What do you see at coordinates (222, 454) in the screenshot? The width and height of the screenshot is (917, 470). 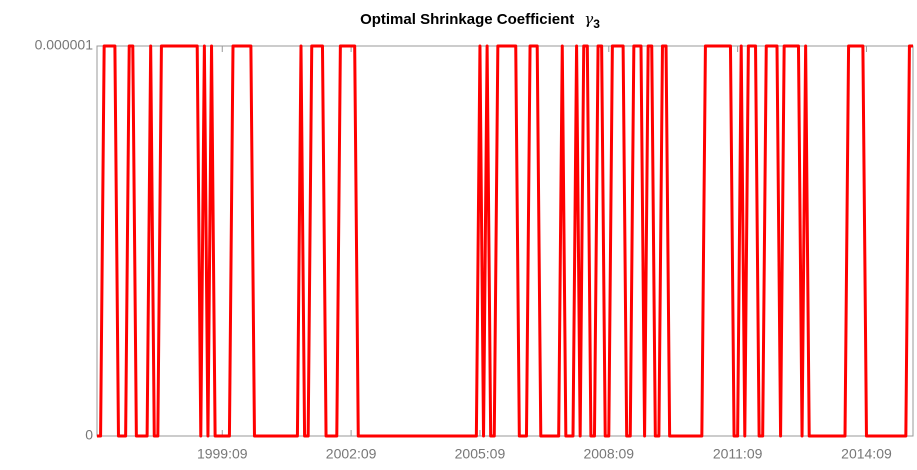 I see `x-tick-label: 1999:09` at bounding box center [222, 454].